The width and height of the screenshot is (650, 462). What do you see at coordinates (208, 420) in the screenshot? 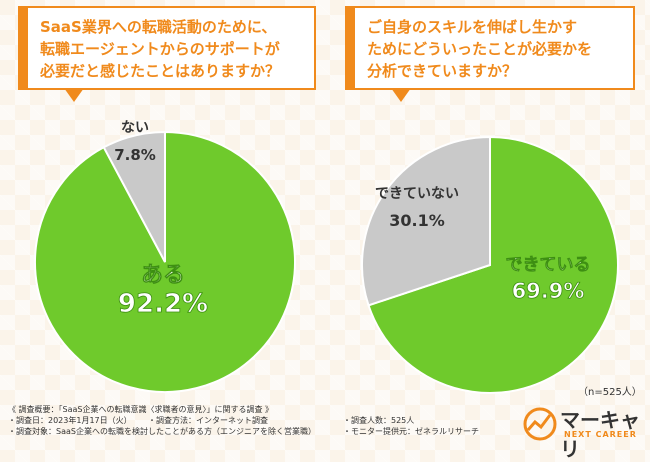
I see `survey-method: ・調査方法：インターネット調査` at bounding box center [208, 420].